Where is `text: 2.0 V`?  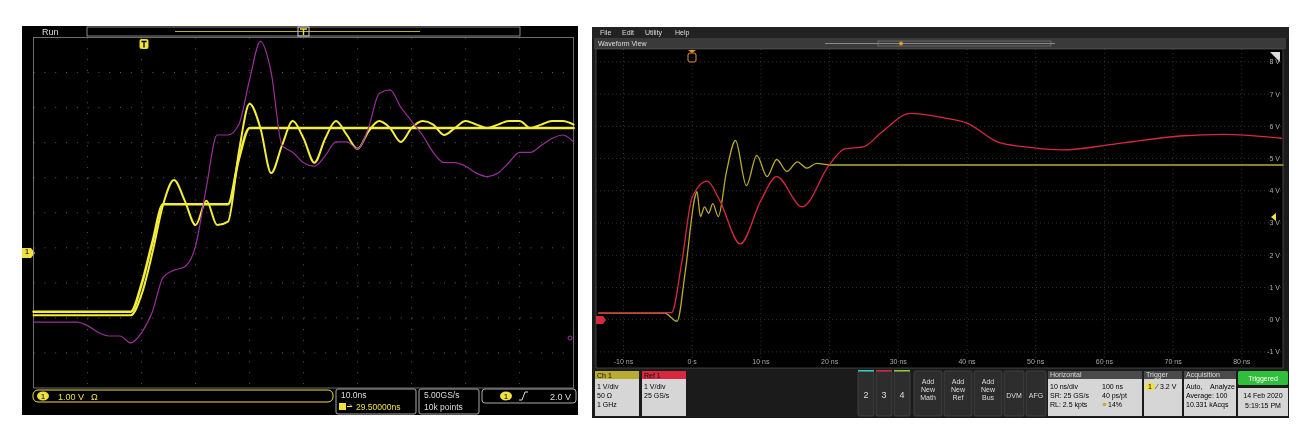
text: 2.0 V is located at coordinates (560, 397).